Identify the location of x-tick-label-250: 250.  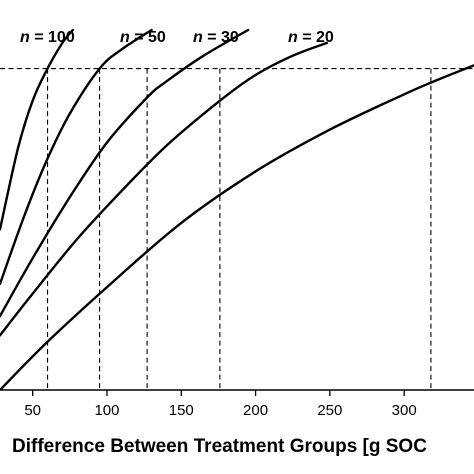
(329, 410).